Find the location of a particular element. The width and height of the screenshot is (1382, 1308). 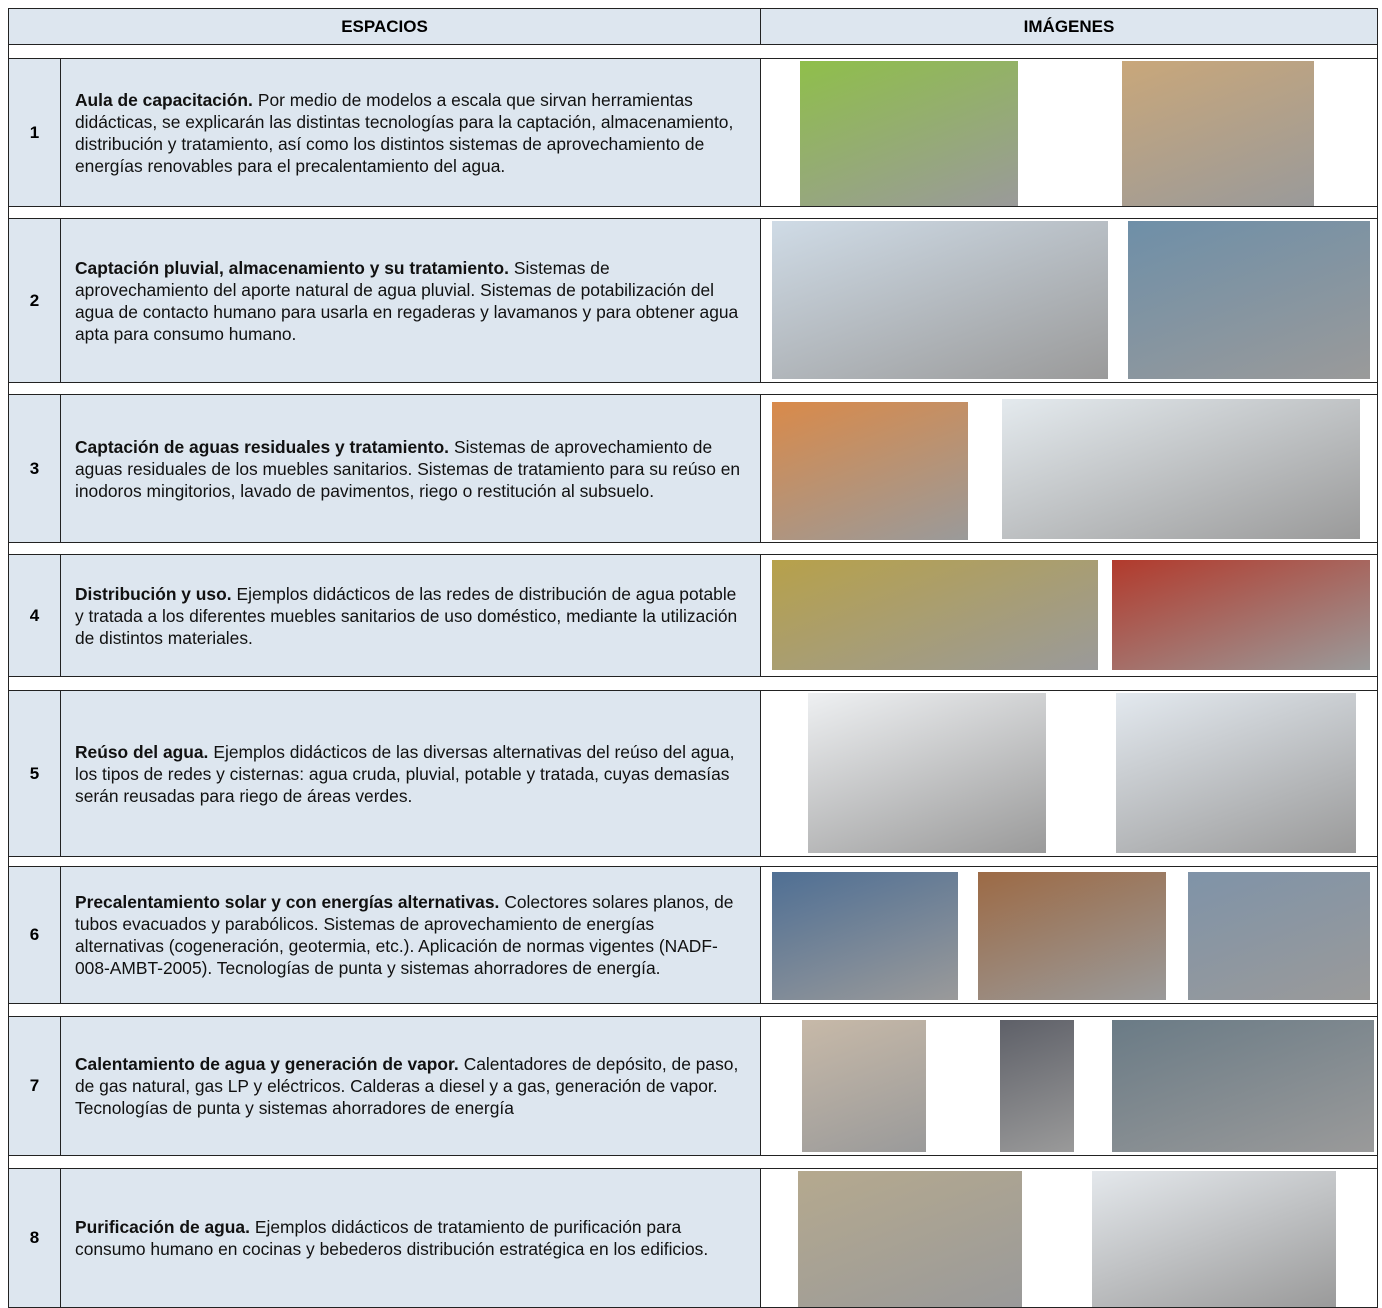

row-number: 3 is located at coordinates (34, 468).